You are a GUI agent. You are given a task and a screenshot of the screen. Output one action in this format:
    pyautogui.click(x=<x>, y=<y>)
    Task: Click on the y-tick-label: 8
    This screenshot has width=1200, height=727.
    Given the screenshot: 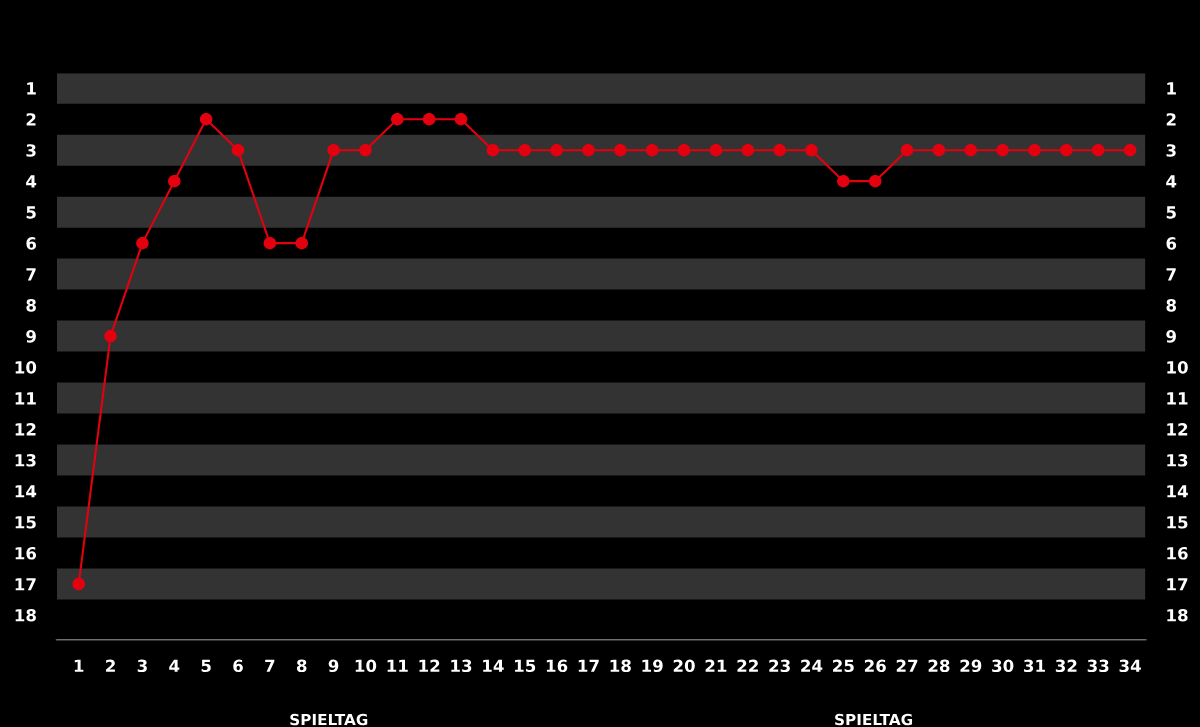 What is the action you would take?
    pyautogui.click(x=31, y=305)
    